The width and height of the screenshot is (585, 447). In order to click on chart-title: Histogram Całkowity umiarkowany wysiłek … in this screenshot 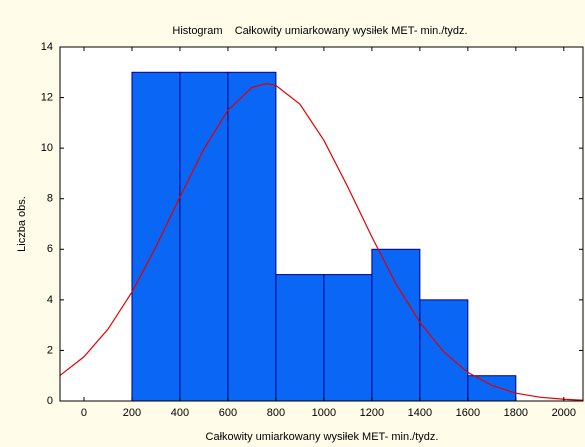, I will do `click(319, 31)`.